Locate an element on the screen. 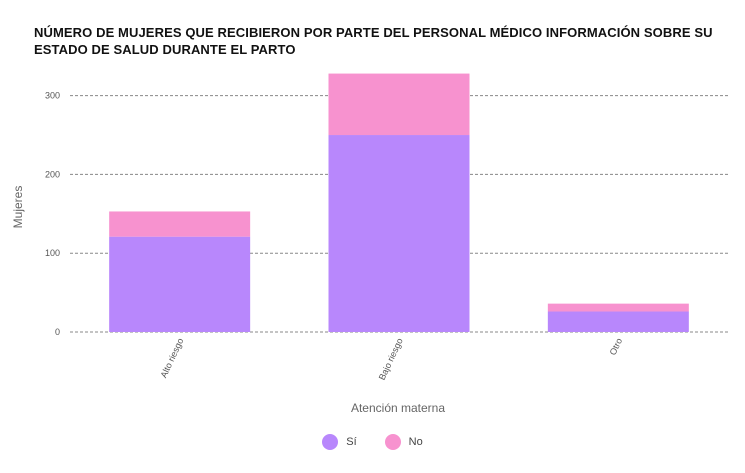  legend-label: No is located at coordinates (415, 442).